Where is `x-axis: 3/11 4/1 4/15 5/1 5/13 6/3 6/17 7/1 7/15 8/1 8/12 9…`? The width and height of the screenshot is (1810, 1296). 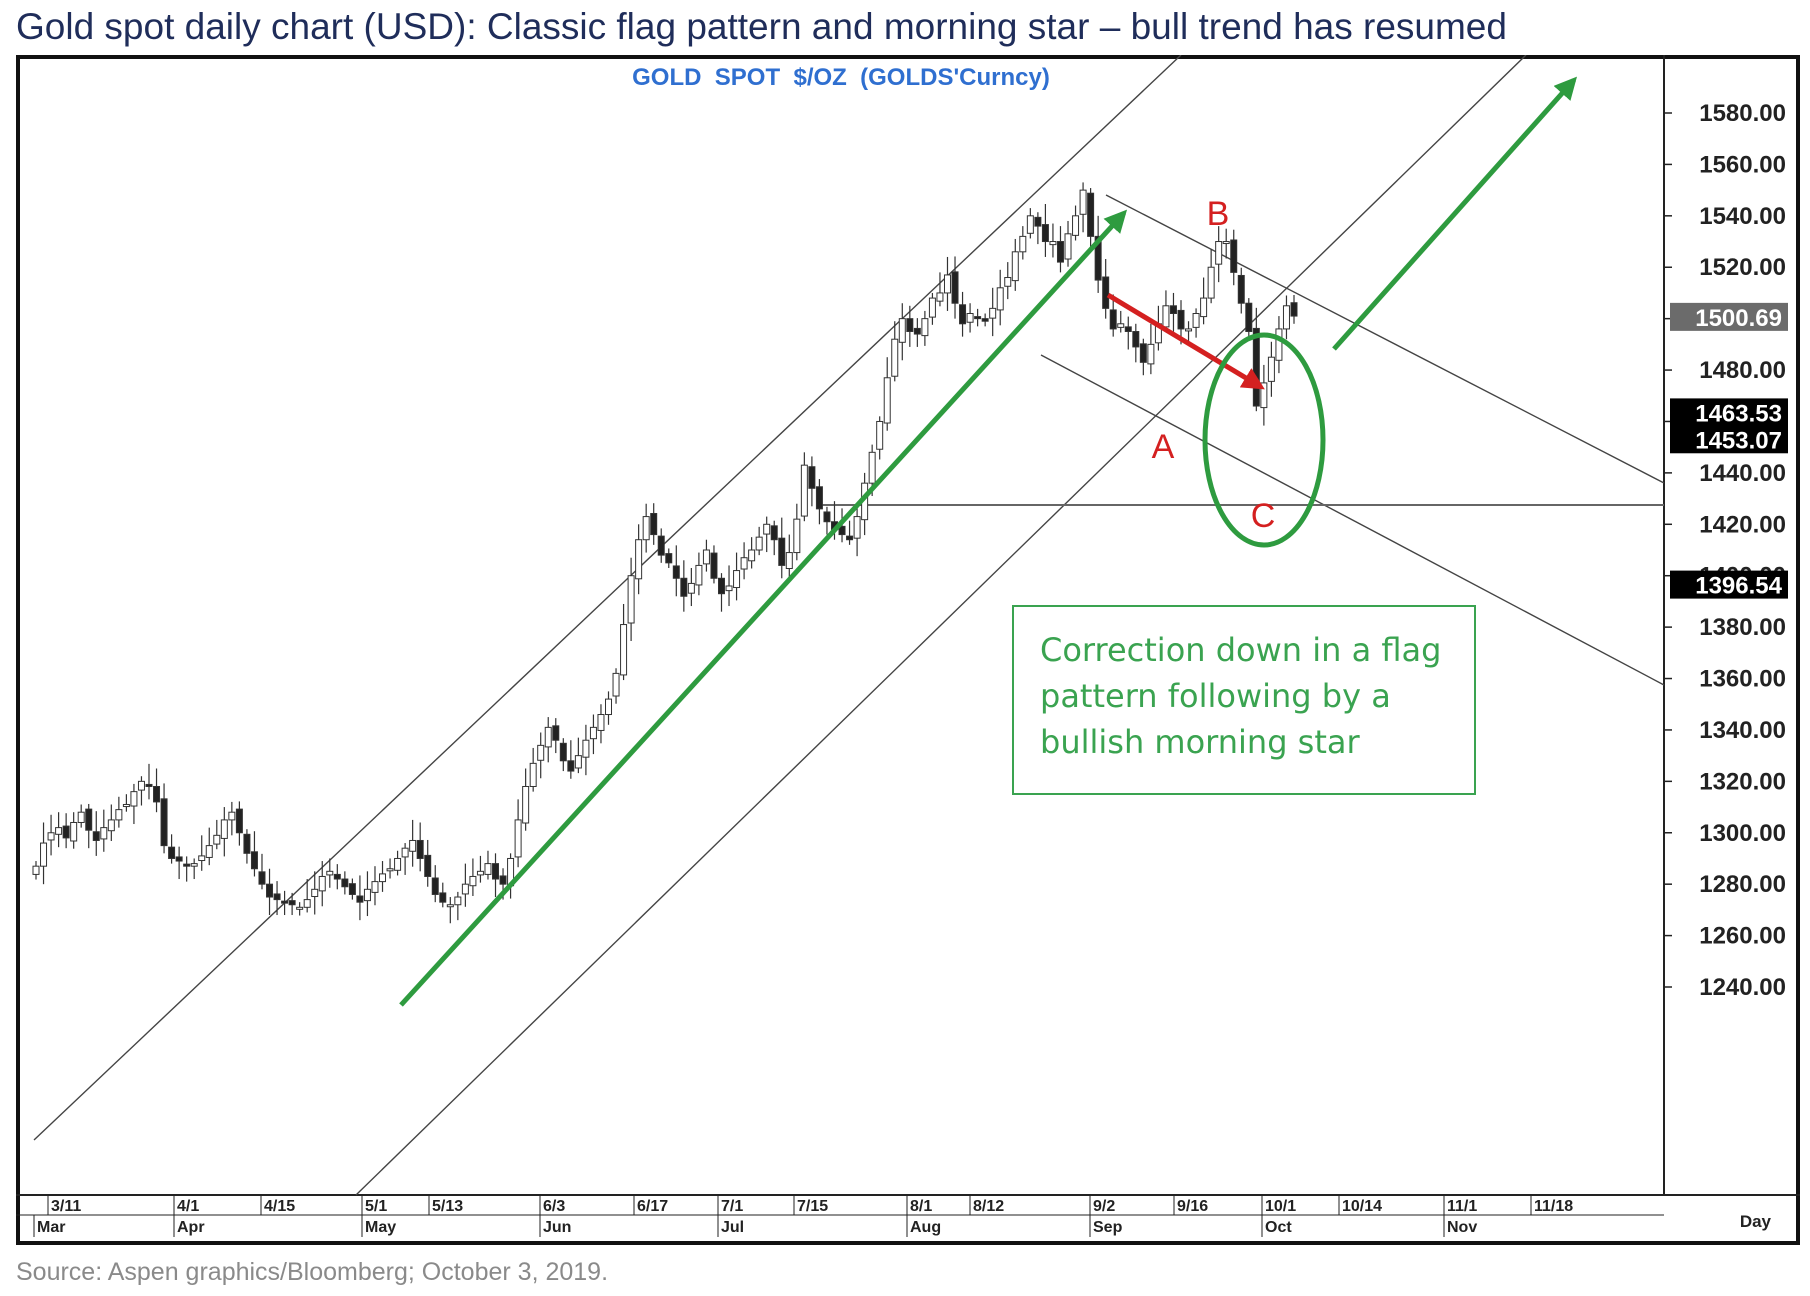 x-axis: 3/11 4/1 4/15 5/1 5/13 6/3 6/17 7/1 7/15 8/1 8/12 9… is located at coordinates (803, 1216).